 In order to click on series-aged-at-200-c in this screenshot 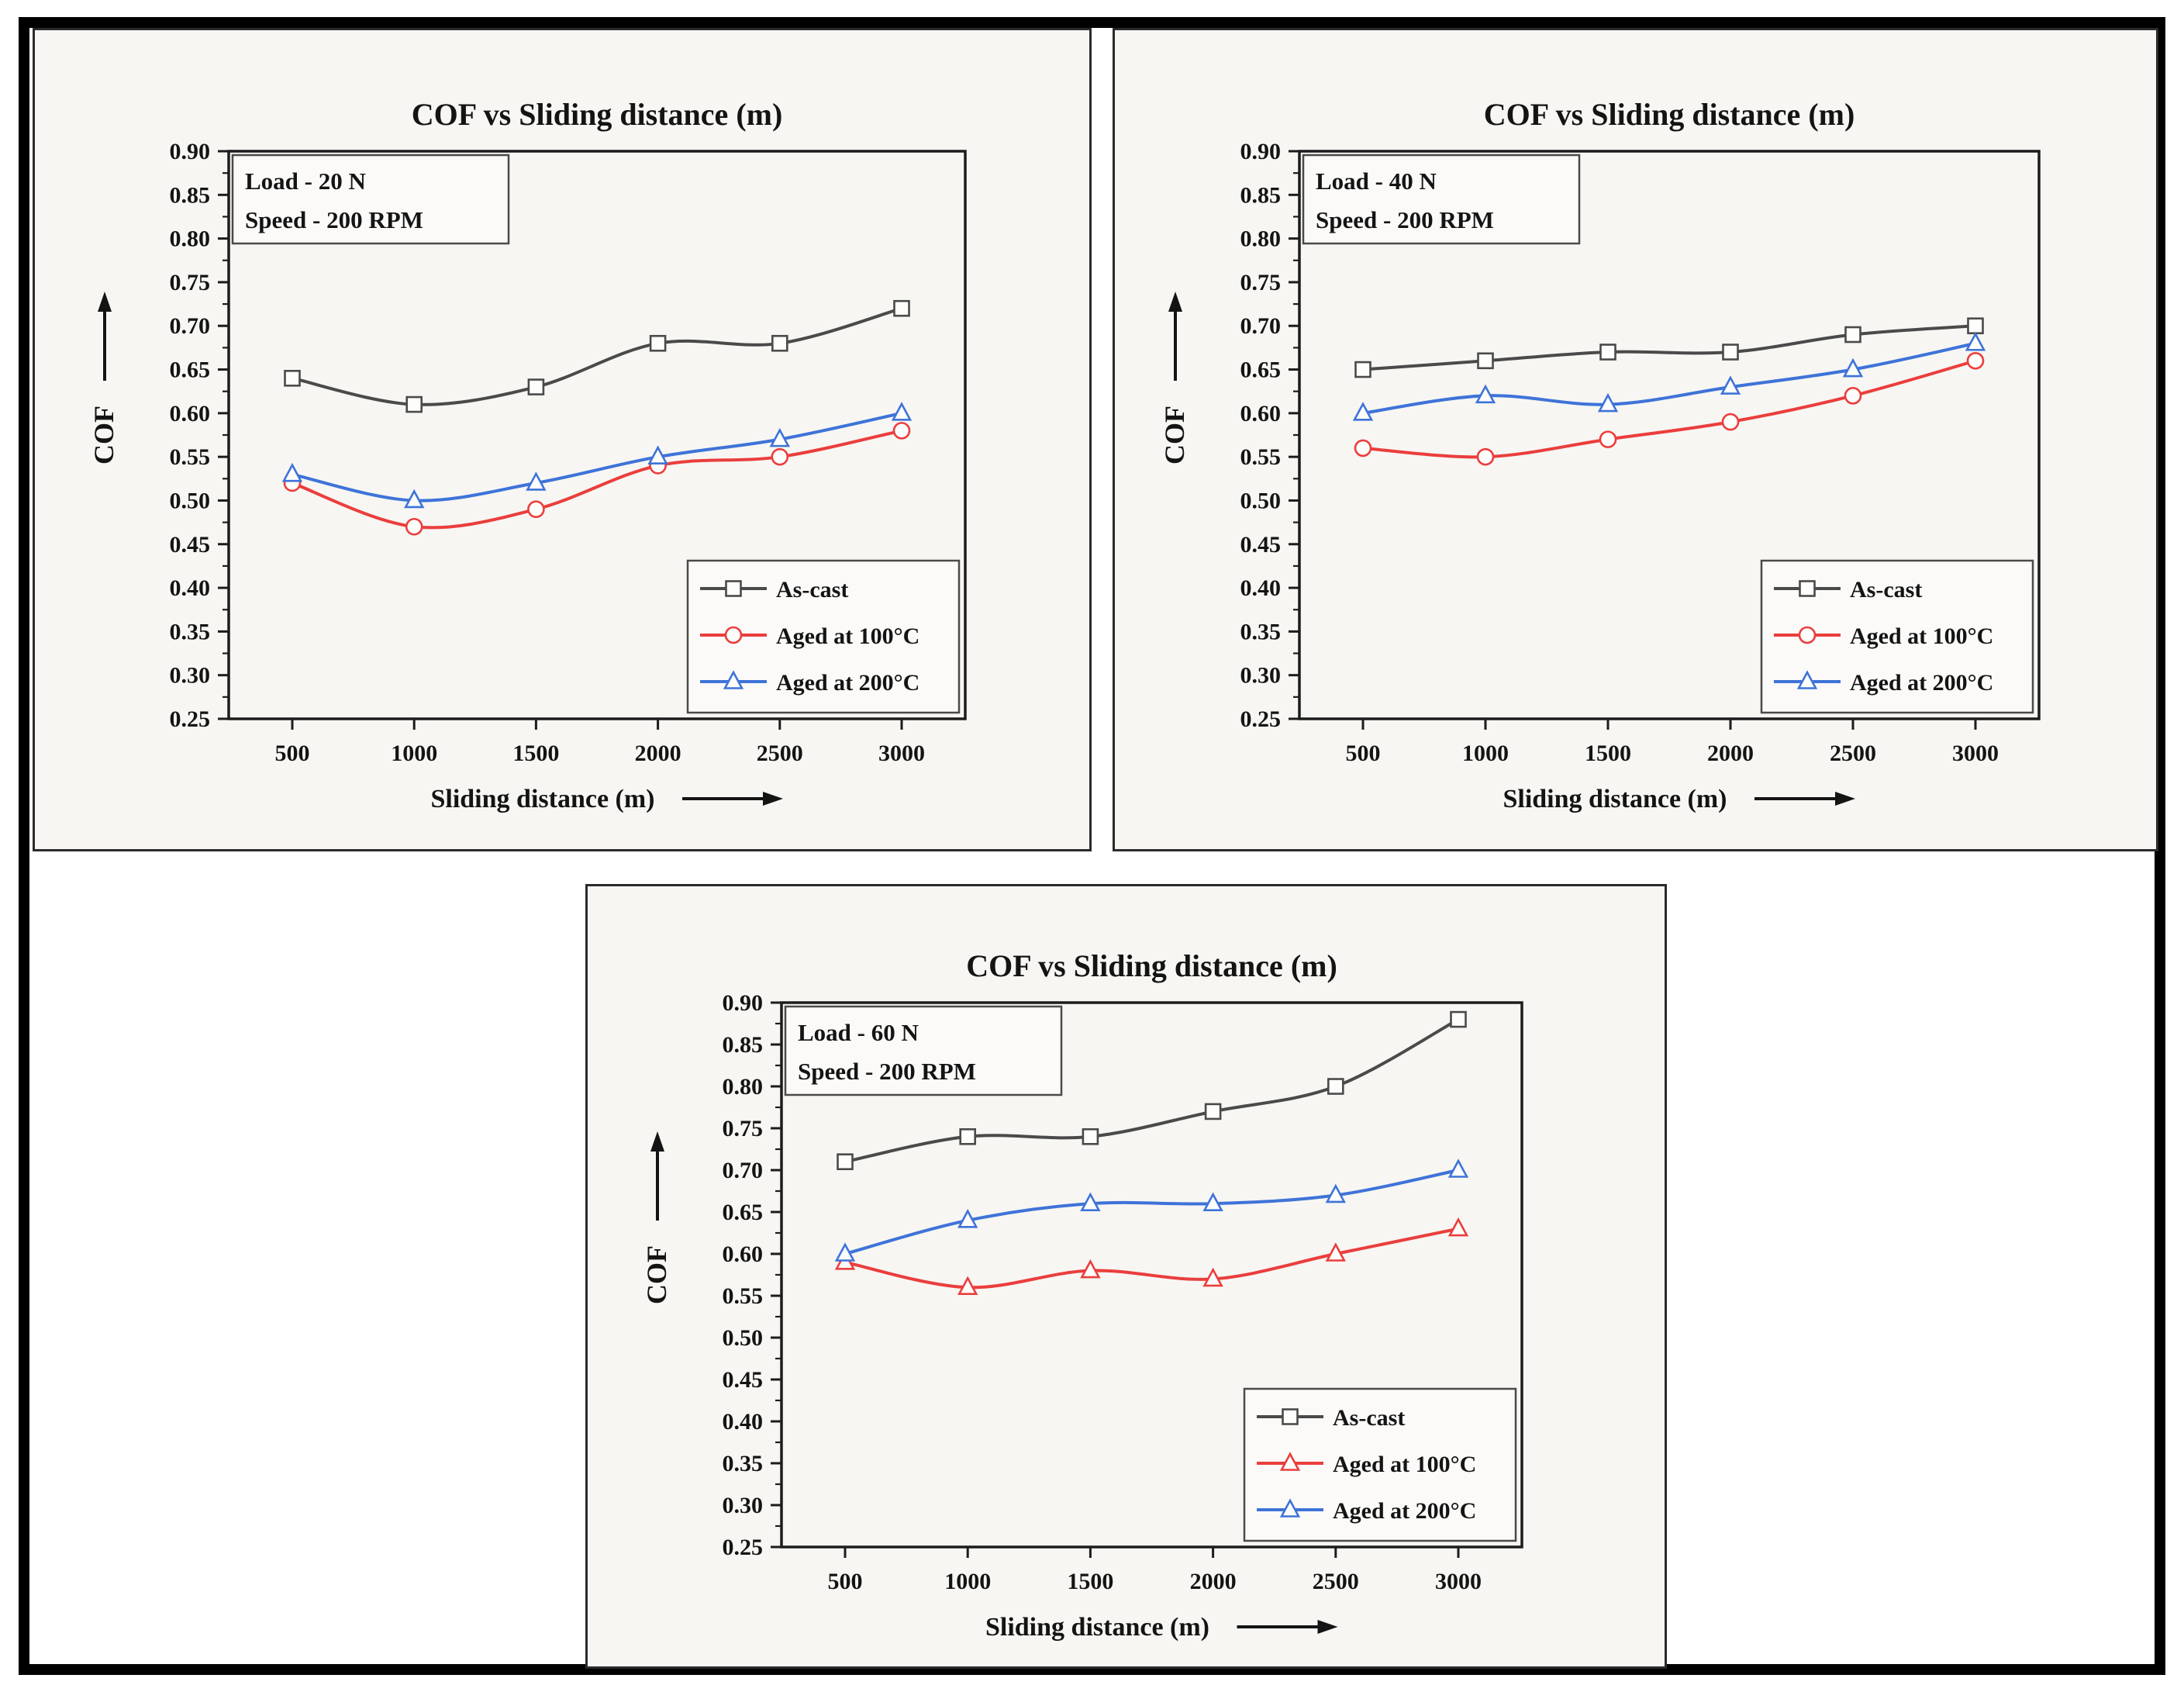, I will do `click(1669, 376)`.